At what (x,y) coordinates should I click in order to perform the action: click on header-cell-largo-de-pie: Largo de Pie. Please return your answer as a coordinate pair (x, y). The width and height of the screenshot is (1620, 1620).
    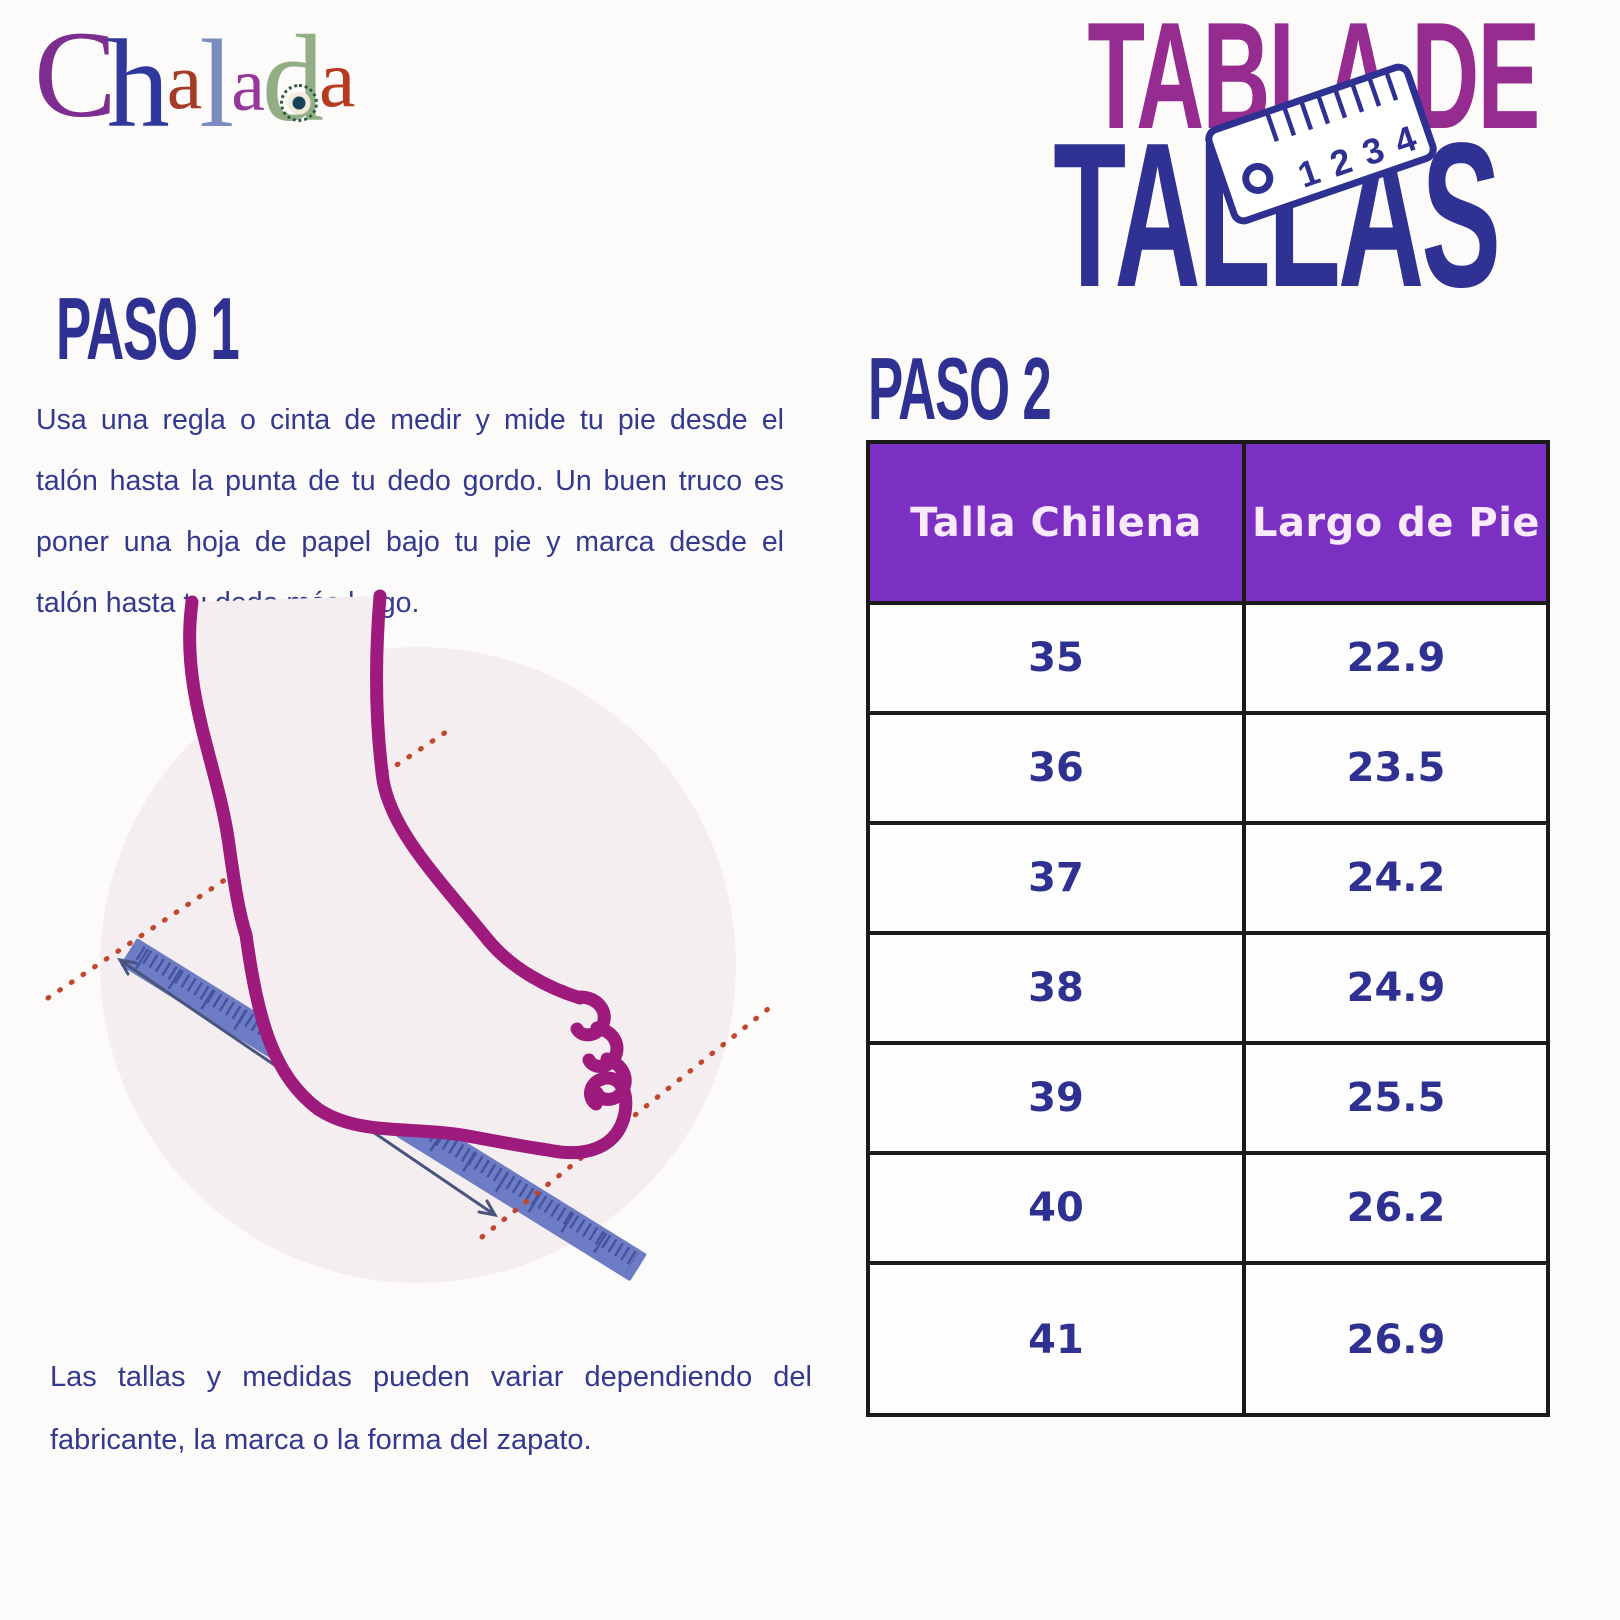
    Looking at the image, I should click on (1396, 522).